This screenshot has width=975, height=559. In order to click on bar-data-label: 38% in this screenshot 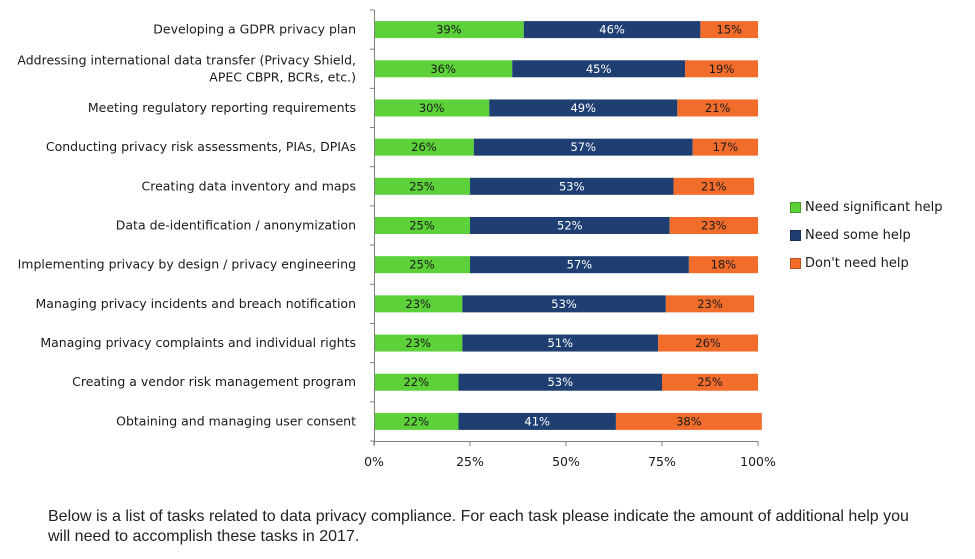, I will do `click(689, 421)`.